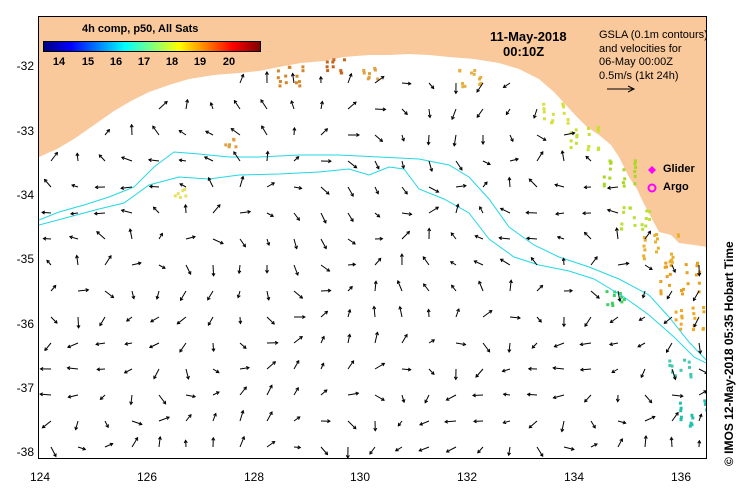  I want to click on colorbar-title: 4h comp, p50, All Sats, so click(140, 29).